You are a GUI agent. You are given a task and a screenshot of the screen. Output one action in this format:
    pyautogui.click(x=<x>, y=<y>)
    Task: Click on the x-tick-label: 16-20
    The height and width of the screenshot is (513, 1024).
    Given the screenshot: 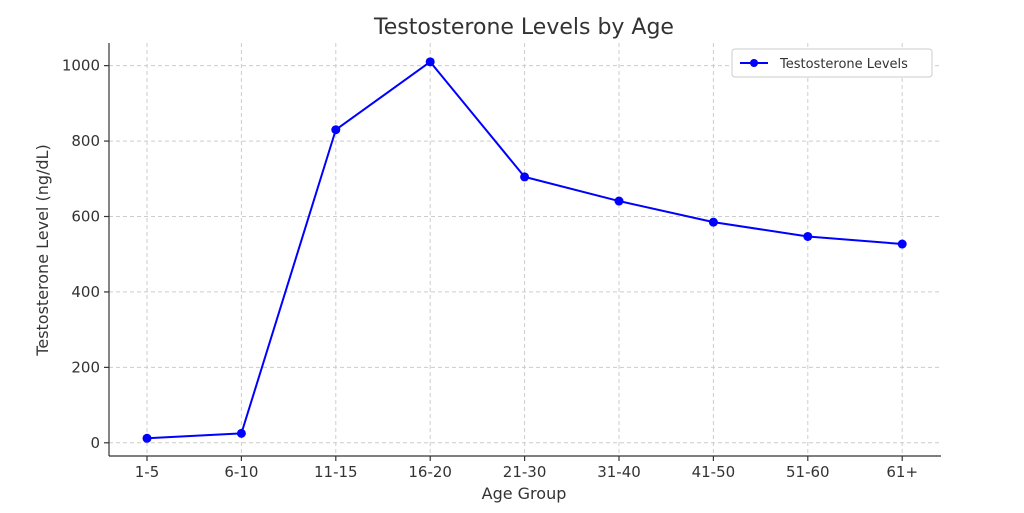 What is the action you would take?
    pyautogui.click(x=430, y=472)
    